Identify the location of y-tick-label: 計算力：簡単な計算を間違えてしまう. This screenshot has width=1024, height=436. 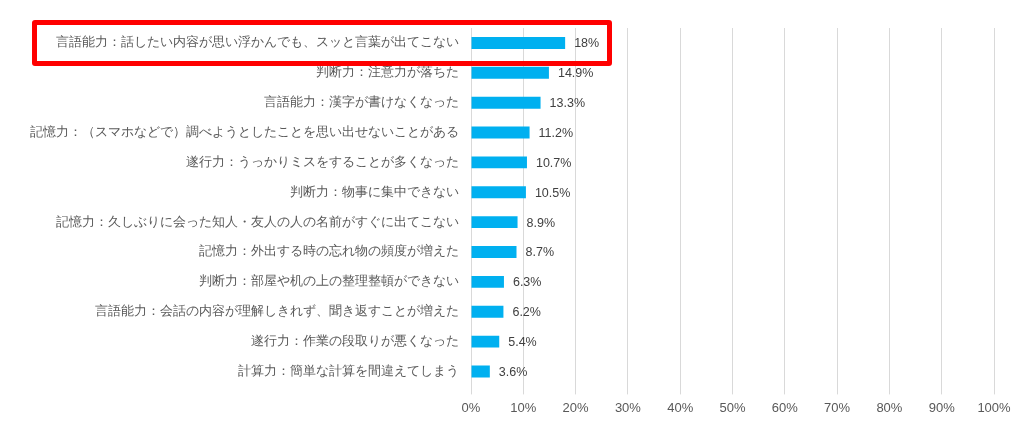
(348, 370).